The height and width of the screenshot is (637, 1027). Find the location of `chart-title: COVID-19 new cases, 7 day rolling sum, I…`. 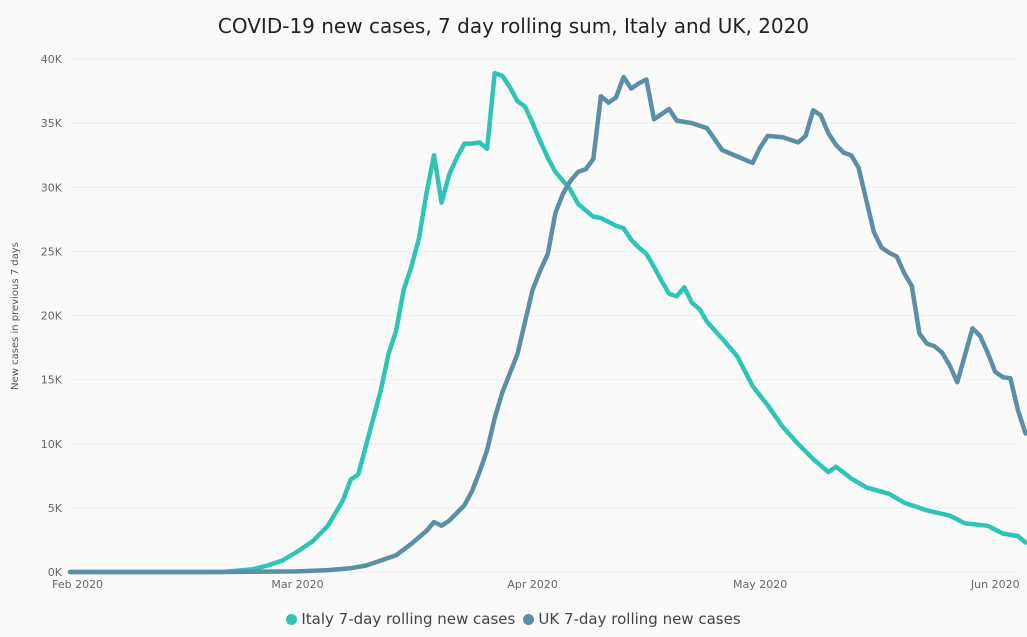

chart-title: COVID-19 new cases, 7 day rolling sum, I… is located at coordinates (513, 26).